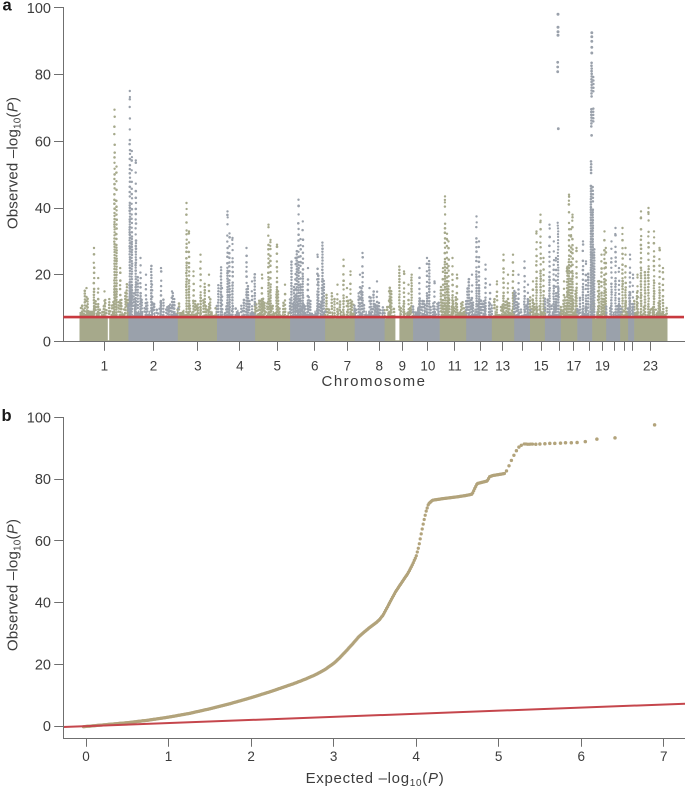 This screenshot has height=791, width=685. I want to click on svg-text: 10, so click(427, 366).